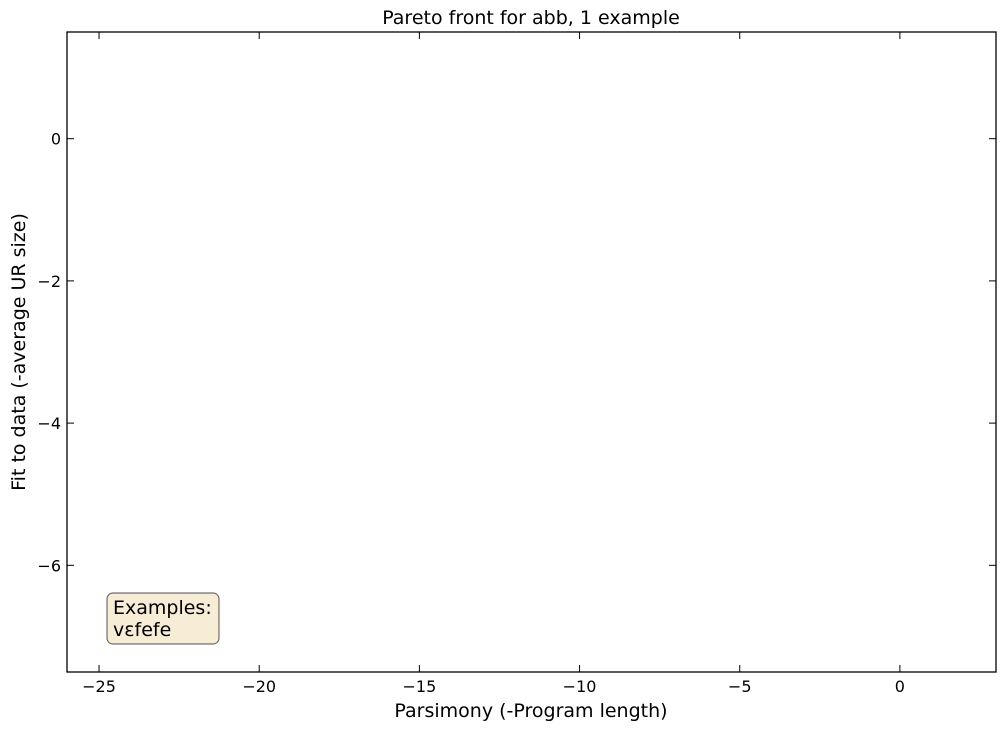 This screenshot has height=731, width=1006. Describe the element at coordinates (530, 711) in the screenshot. I see `x-axis-label: Parsimony (-Program length)` at that location.